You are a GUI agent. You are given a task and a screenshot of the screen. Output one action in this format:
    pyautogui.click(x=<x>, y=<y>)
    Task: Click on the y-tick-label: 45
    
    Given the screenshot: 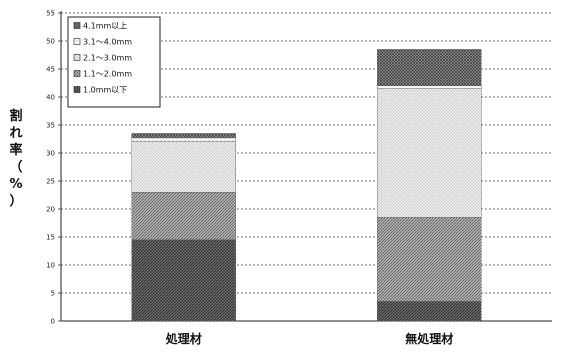 What is the action you would take?
    pyautogui.click(x=50, y=70)
    